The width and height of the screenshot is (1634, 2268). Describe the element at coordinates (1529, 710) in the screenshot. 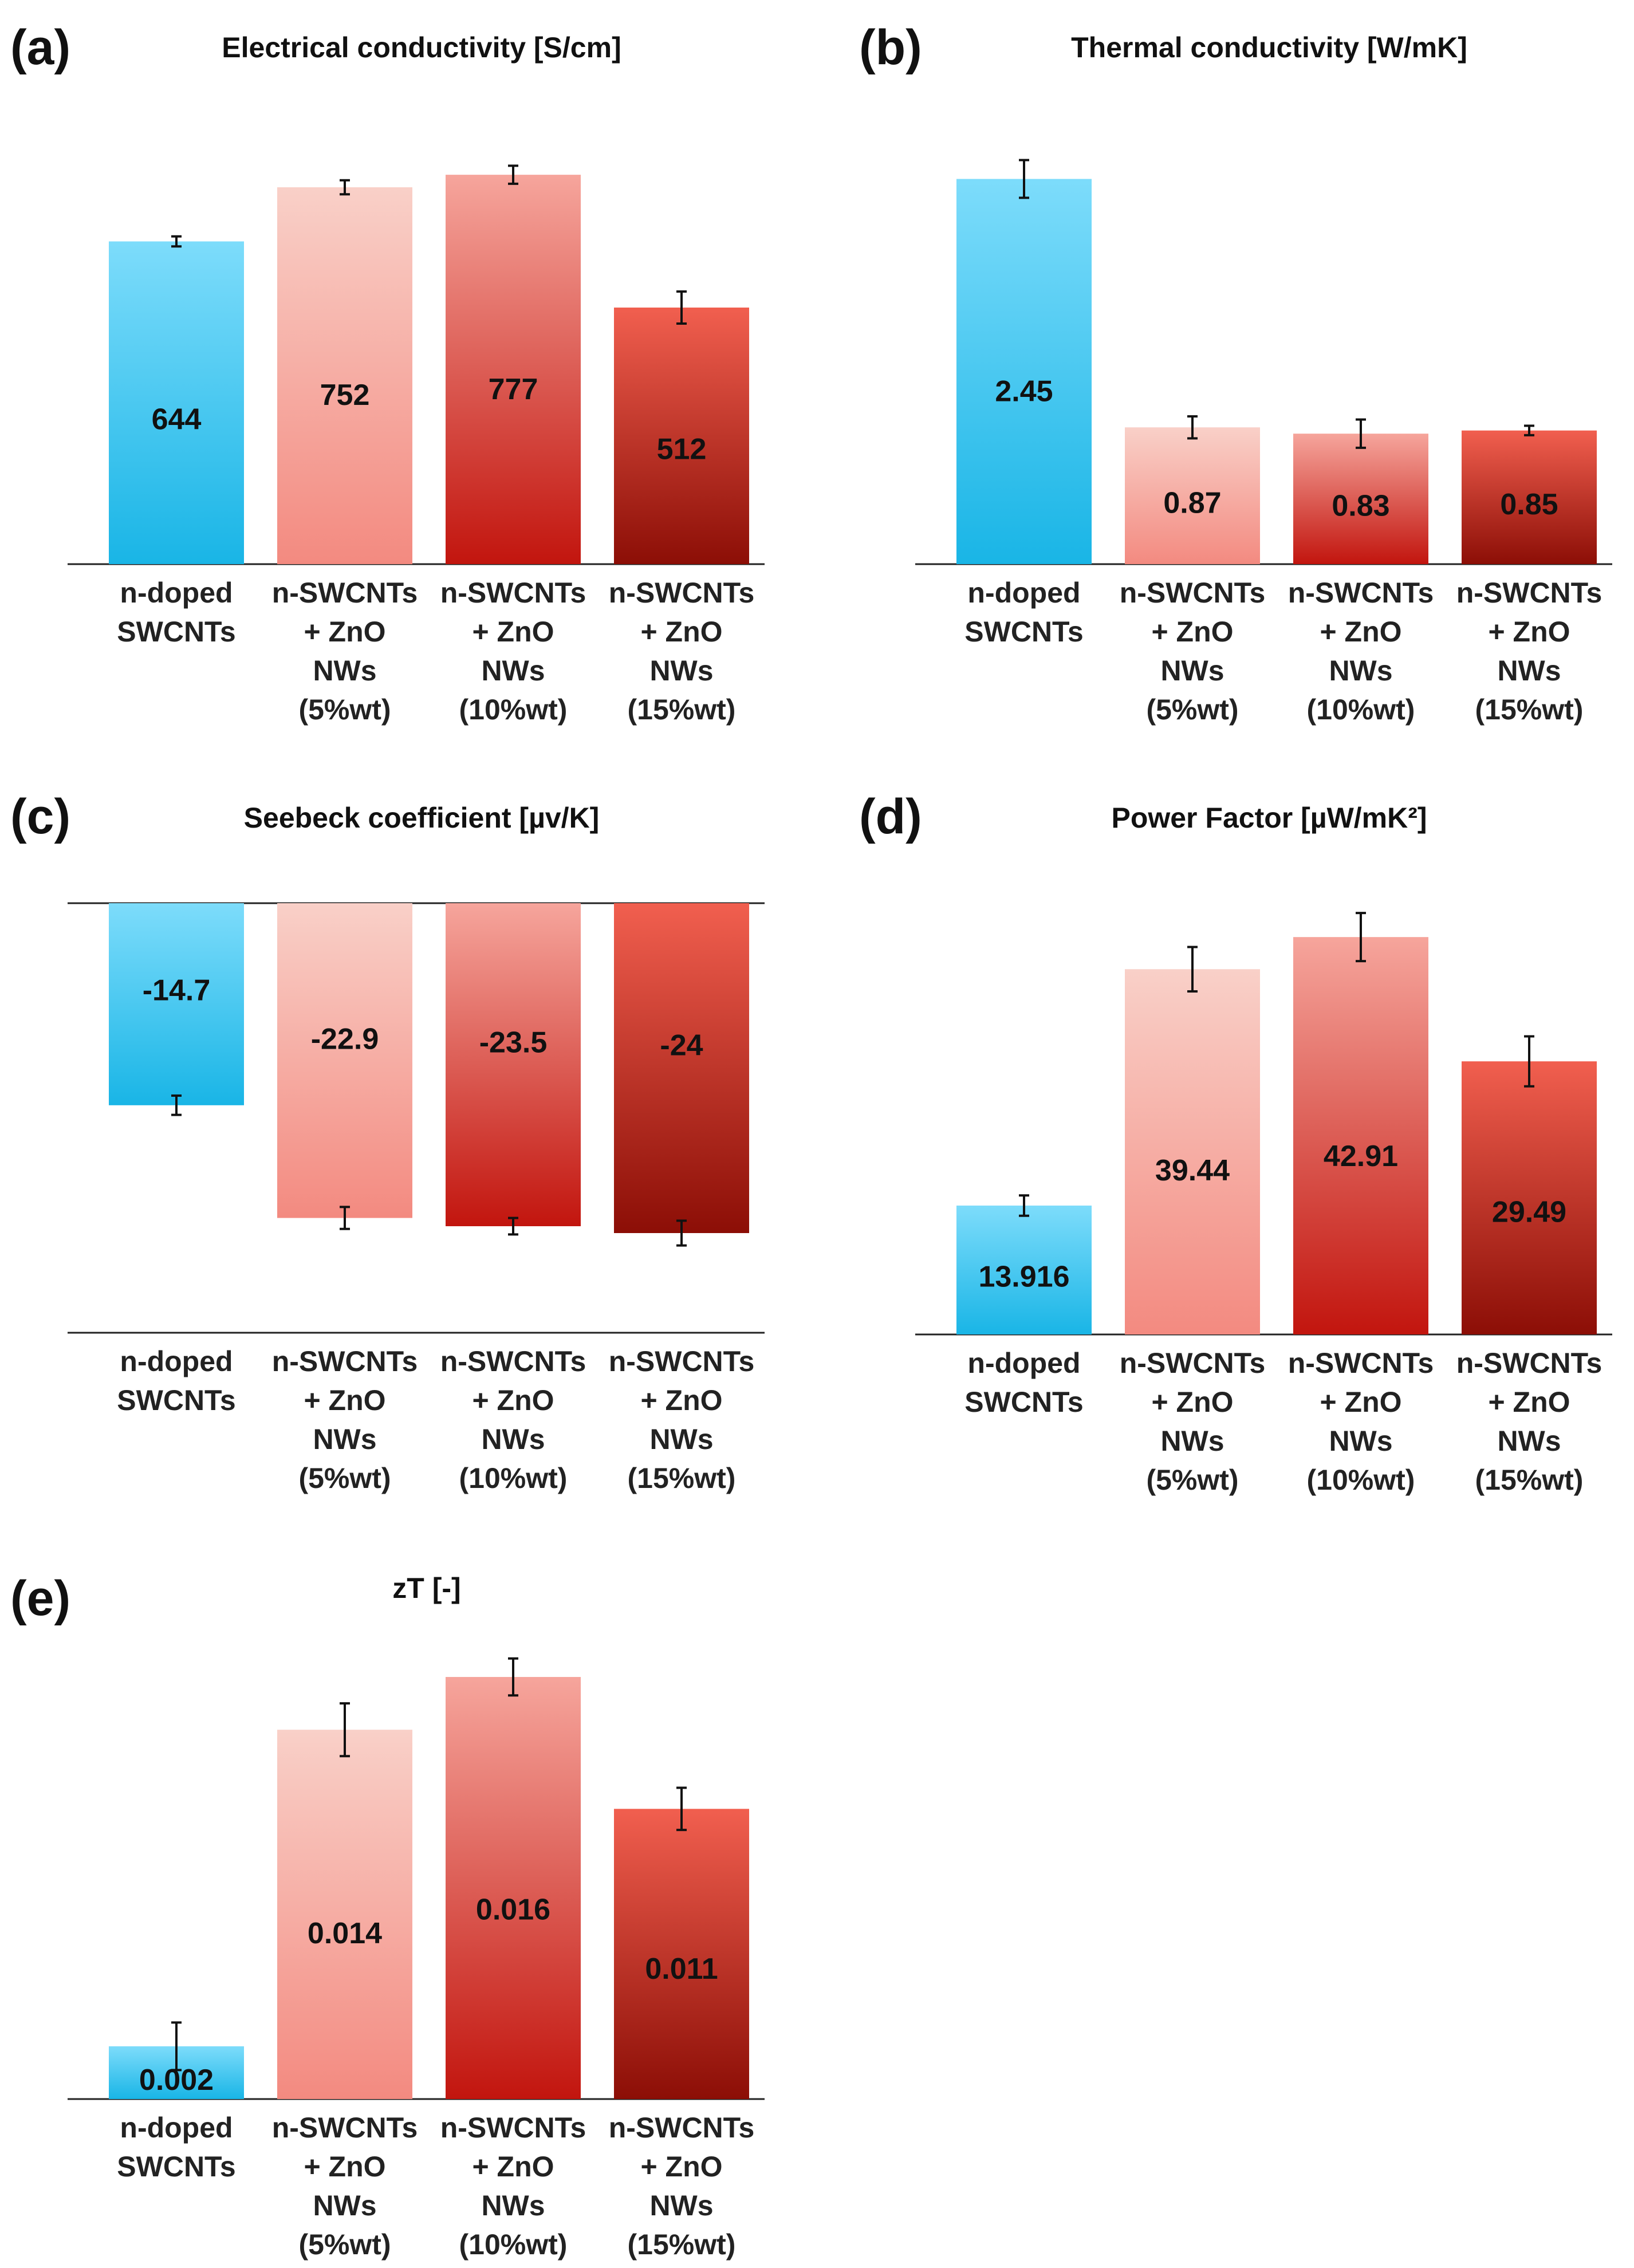

I see `tick-line-b-4-4: (15%wt)` at that location.